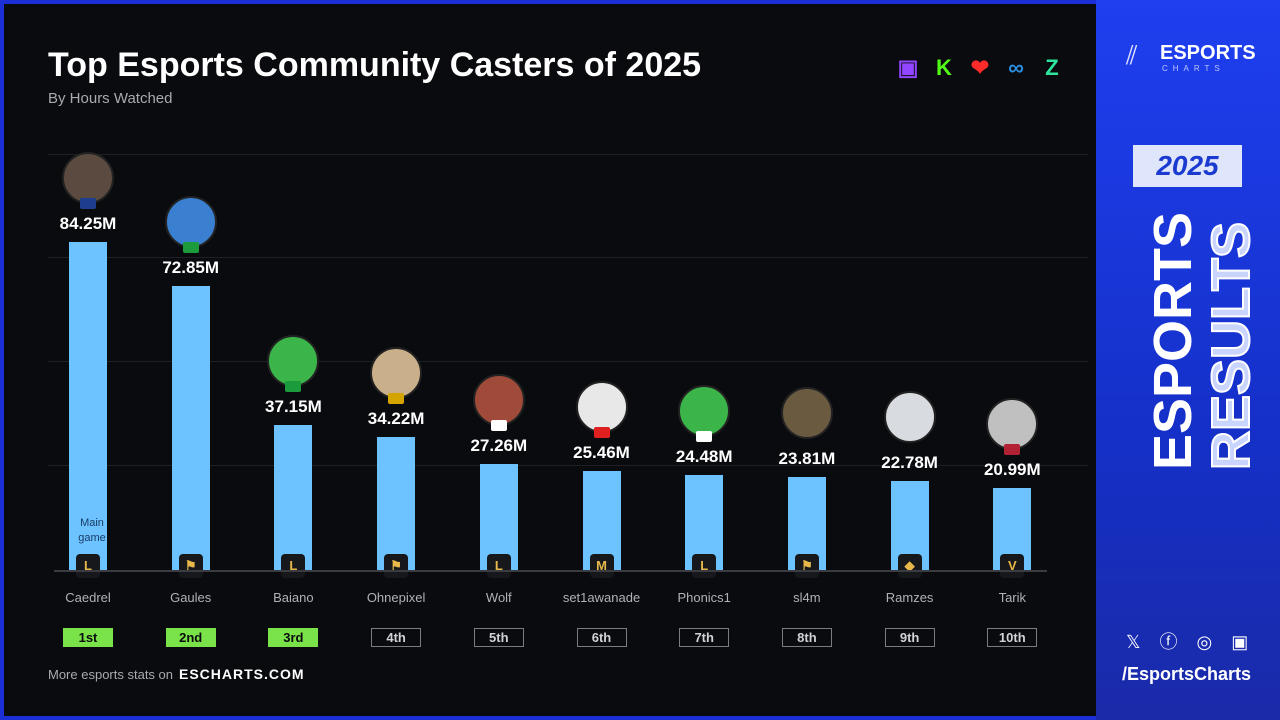 The height and width of the screenshot is (720, 1280). Describe the element at coordinates (190, 637) in the screenshot. I see `rank-badge: 2nd` at that location.